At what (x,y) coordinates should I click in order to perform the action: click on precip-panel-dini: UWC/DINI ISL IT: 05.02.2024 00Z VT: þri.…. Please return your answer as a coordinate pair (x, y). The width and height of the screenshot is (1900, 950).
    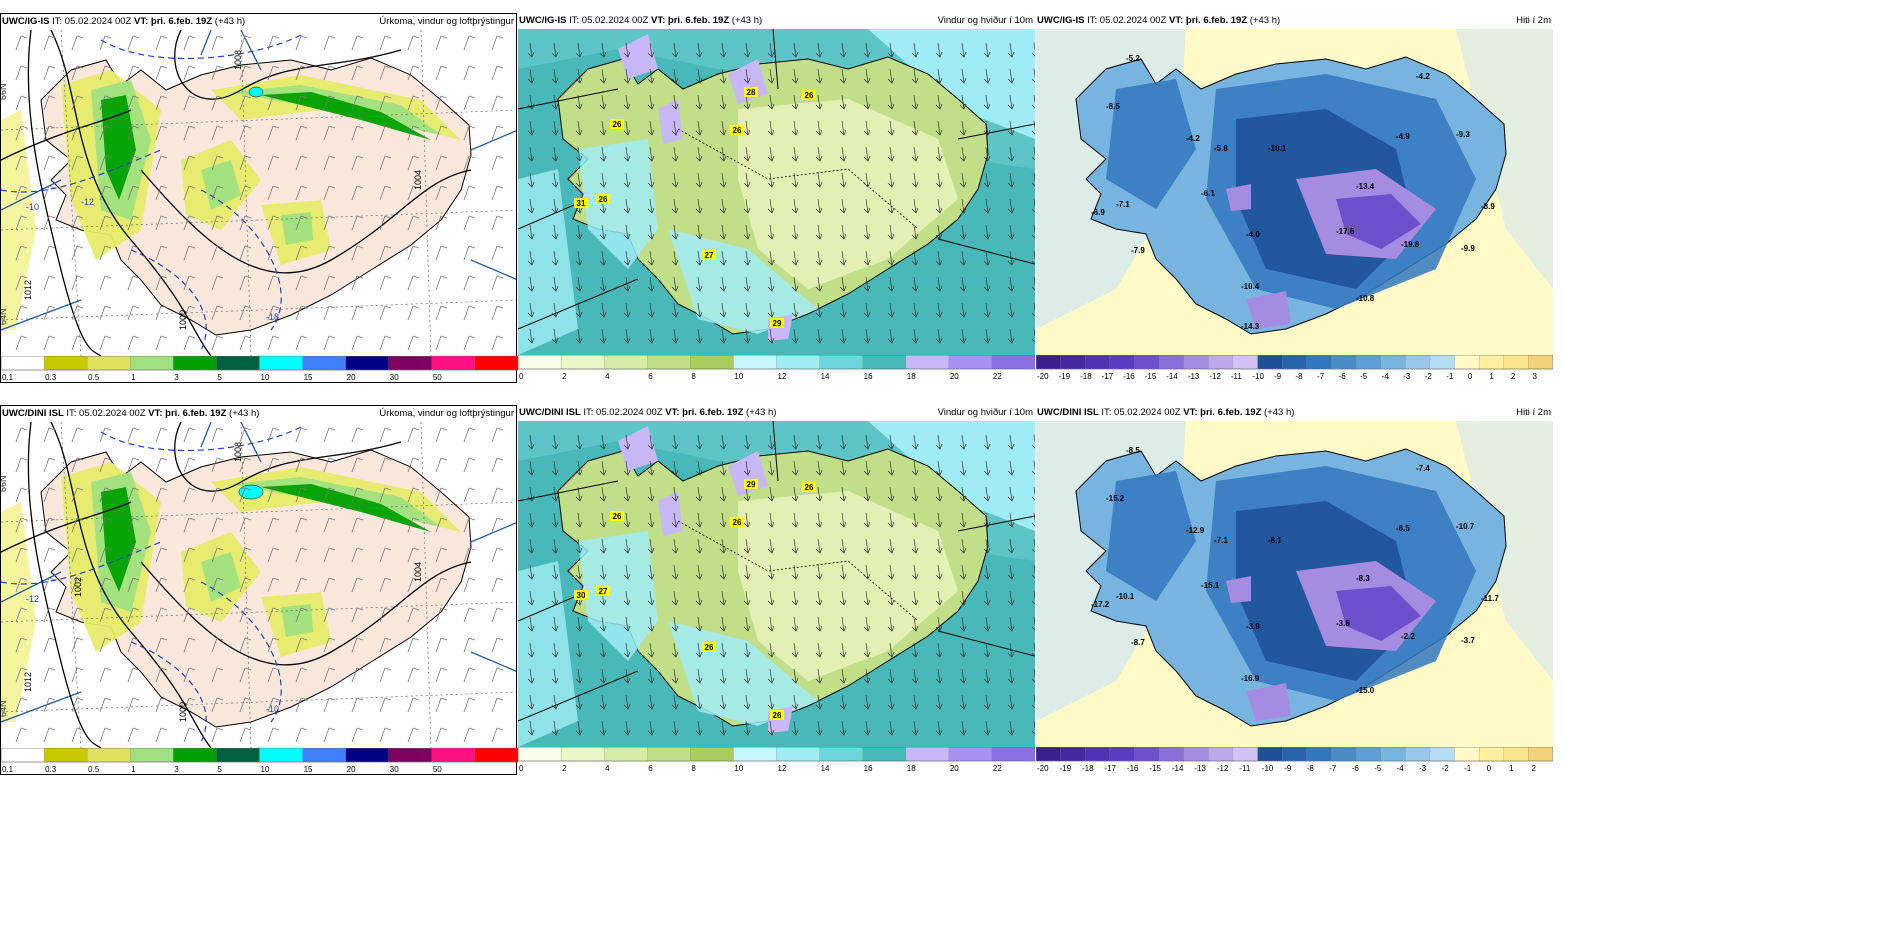
    Looking at the image, I should click on (259, 590).